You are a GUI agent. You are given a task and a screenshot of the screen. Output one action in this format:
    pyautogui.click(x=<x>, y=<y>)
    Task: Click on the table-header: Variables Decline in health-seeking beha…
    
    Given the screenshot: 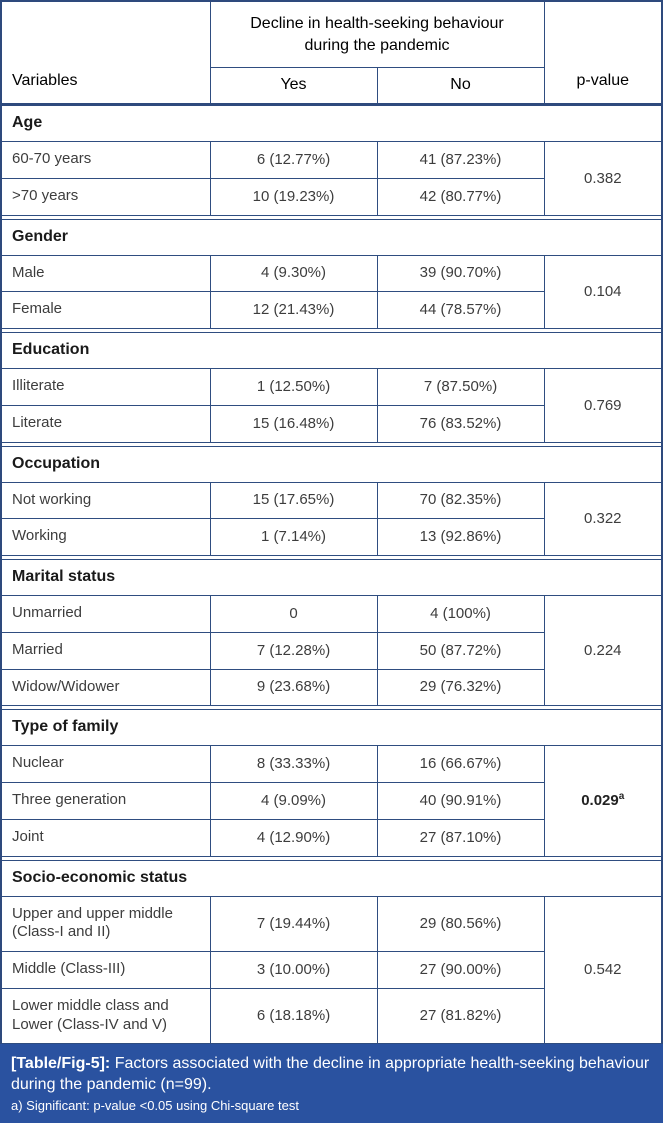 What is the action you would take?
    pyautogui.click(x=331, y=54)
    